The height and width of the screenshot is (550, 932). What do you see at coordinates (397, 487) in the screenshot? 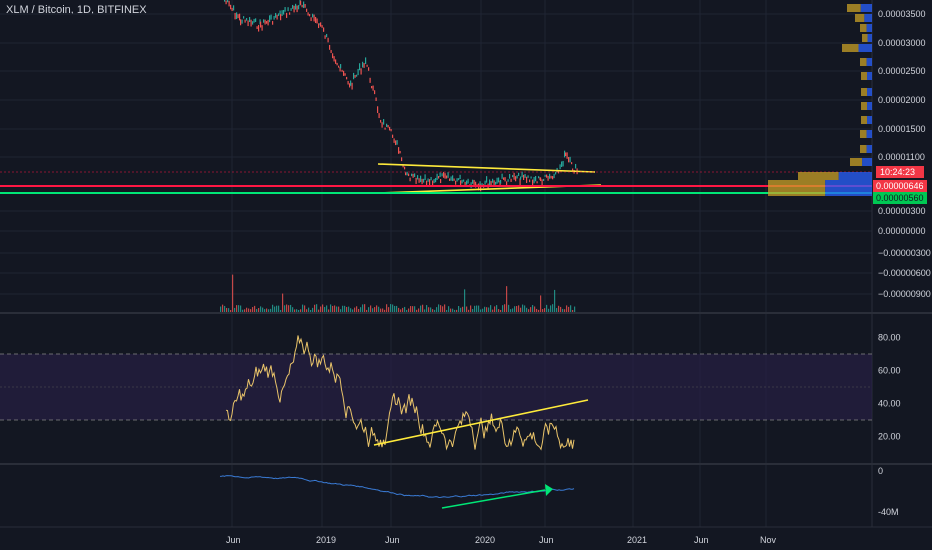
I see `obv-line` at bounding box center [397, 487].